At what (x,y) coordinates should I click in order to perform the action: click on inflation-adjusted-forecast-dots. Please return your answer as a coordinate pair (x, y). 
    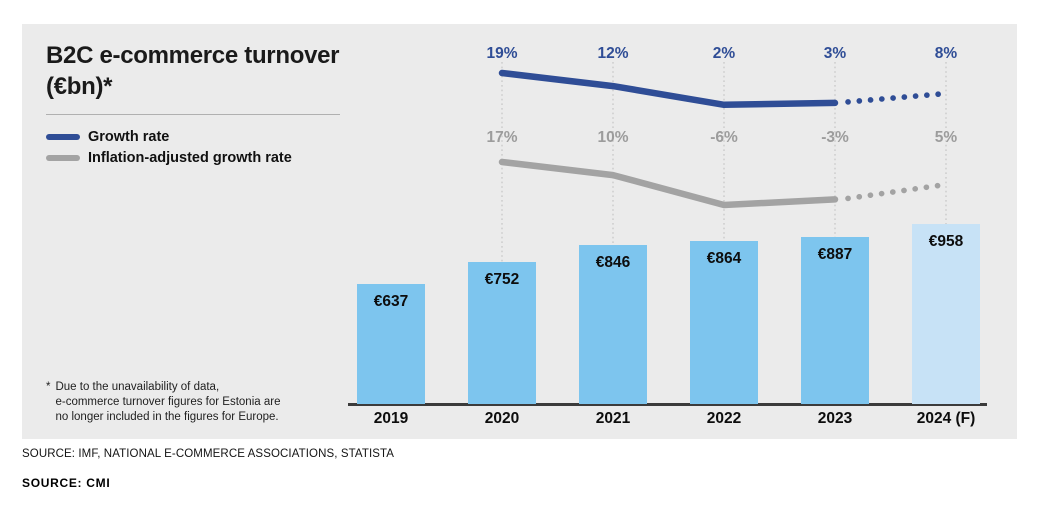
    Looking at the image, I should click on (897, 191).